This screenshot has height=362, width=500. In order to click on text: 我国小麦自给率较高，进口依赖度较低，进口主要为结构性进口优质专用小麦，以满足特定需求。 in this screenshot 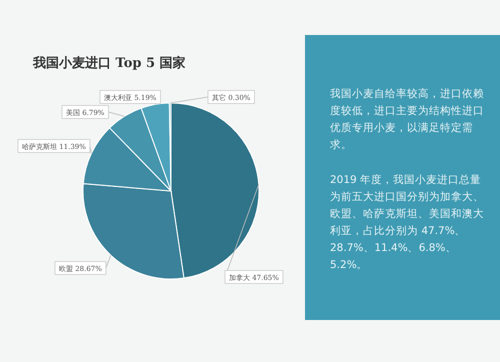, I will do `click(407, 120)`.